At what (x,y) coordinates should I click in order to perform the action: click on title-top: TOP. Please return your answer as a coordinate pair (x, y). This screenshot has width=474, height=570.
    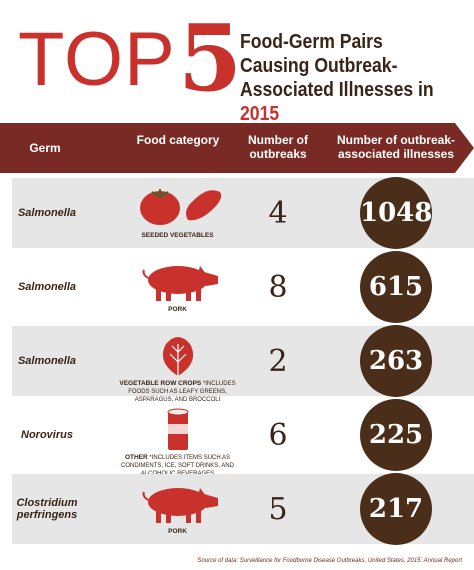
    Looking at the image, I should click on (97, 59).